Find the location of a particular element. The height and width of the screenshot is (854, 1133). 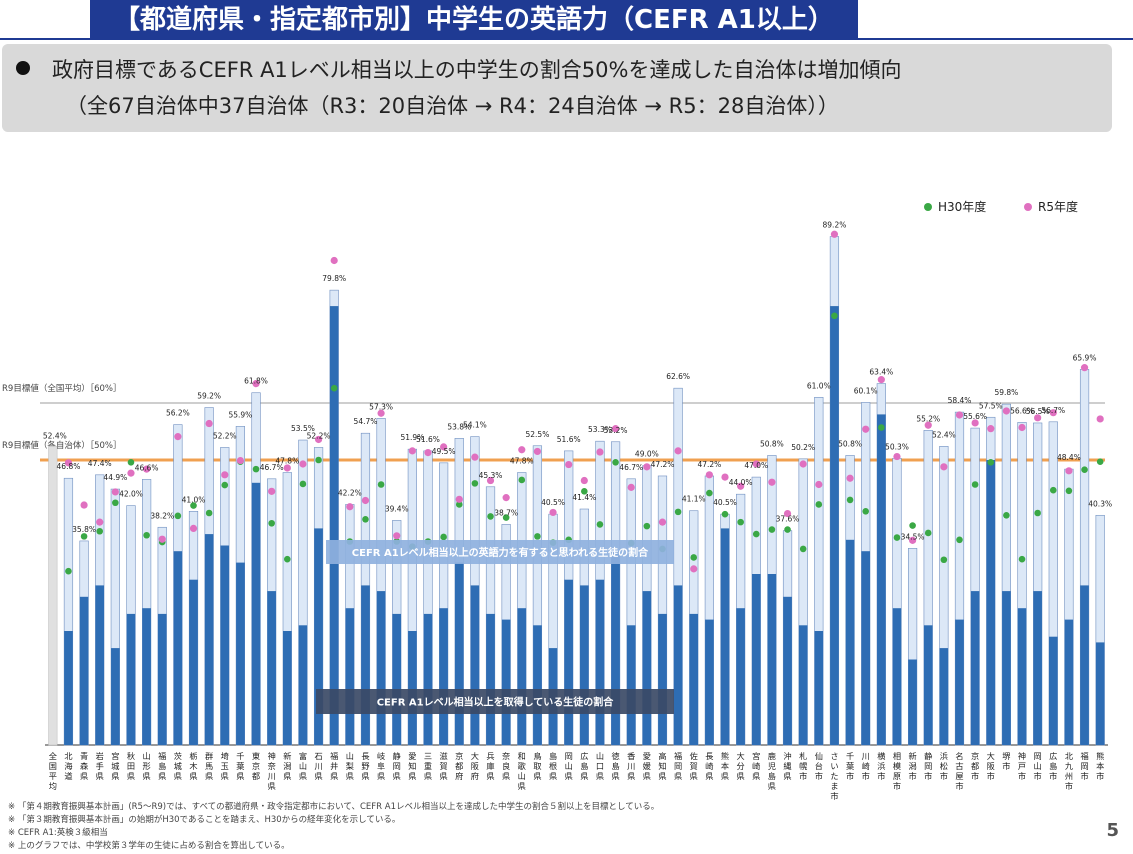

category-char: 鳥 is located at coordinates (537, 756).